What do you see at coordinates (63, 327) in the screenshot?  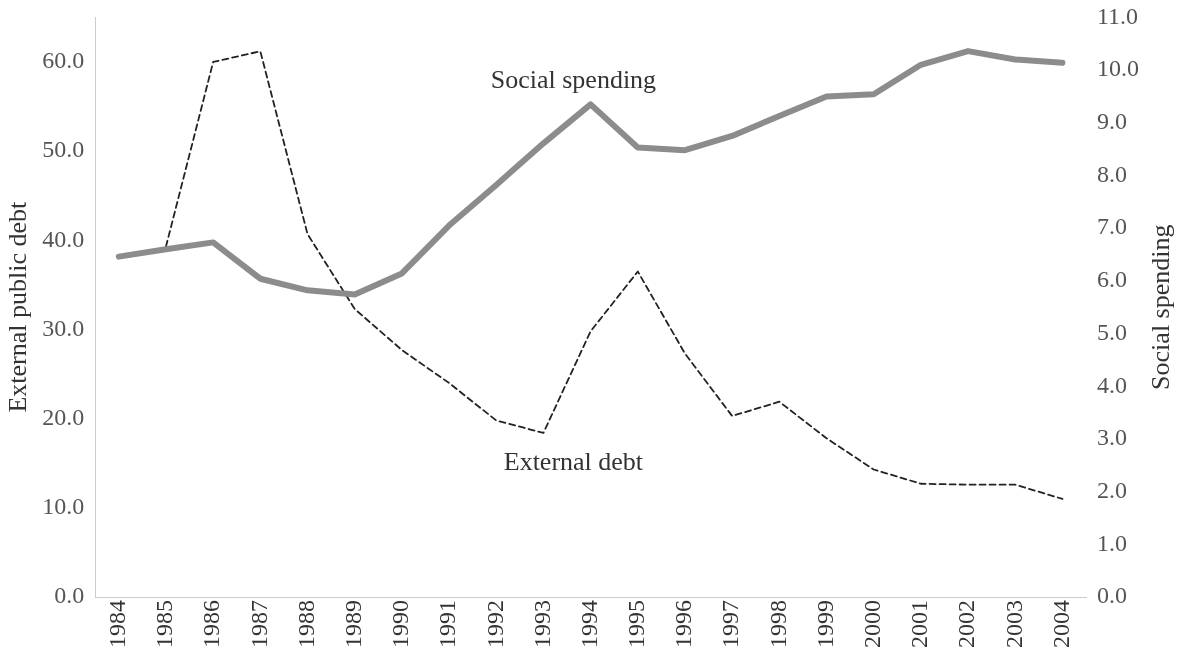 I see `y-tick-label: 30.0` at bounding box center [63, 327].